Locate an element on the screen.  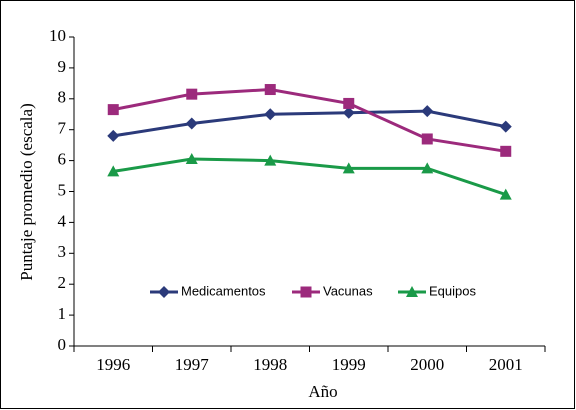
x-tick-label: 1998 is located at coordinates (270, 364).